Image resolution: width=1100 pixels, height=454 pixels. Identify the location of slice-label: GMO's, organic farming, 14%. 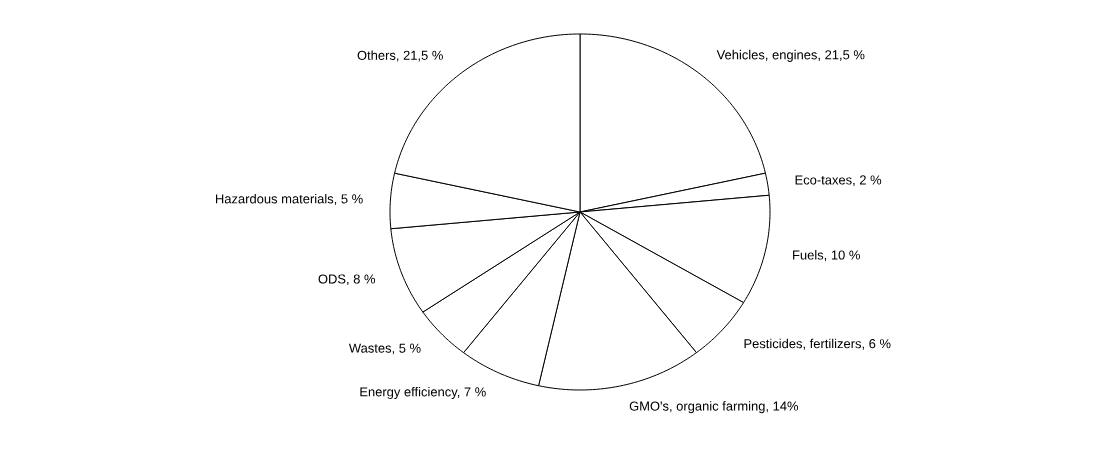
(714, 407).